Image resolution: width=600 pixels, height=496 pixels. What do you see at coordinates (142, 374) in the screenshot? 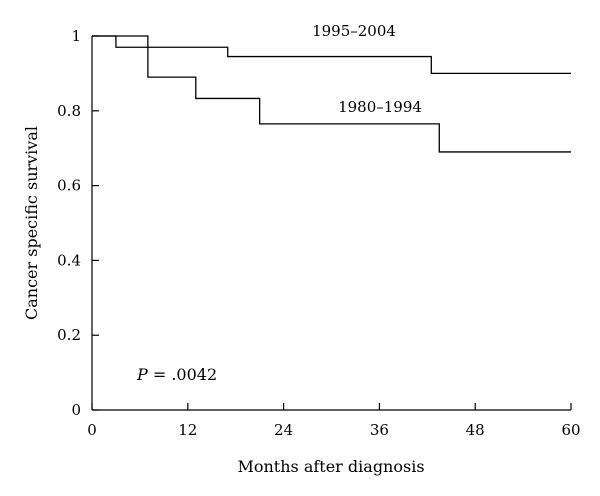
I see `p-value-symbol: P` at bounding box center [142, 374].